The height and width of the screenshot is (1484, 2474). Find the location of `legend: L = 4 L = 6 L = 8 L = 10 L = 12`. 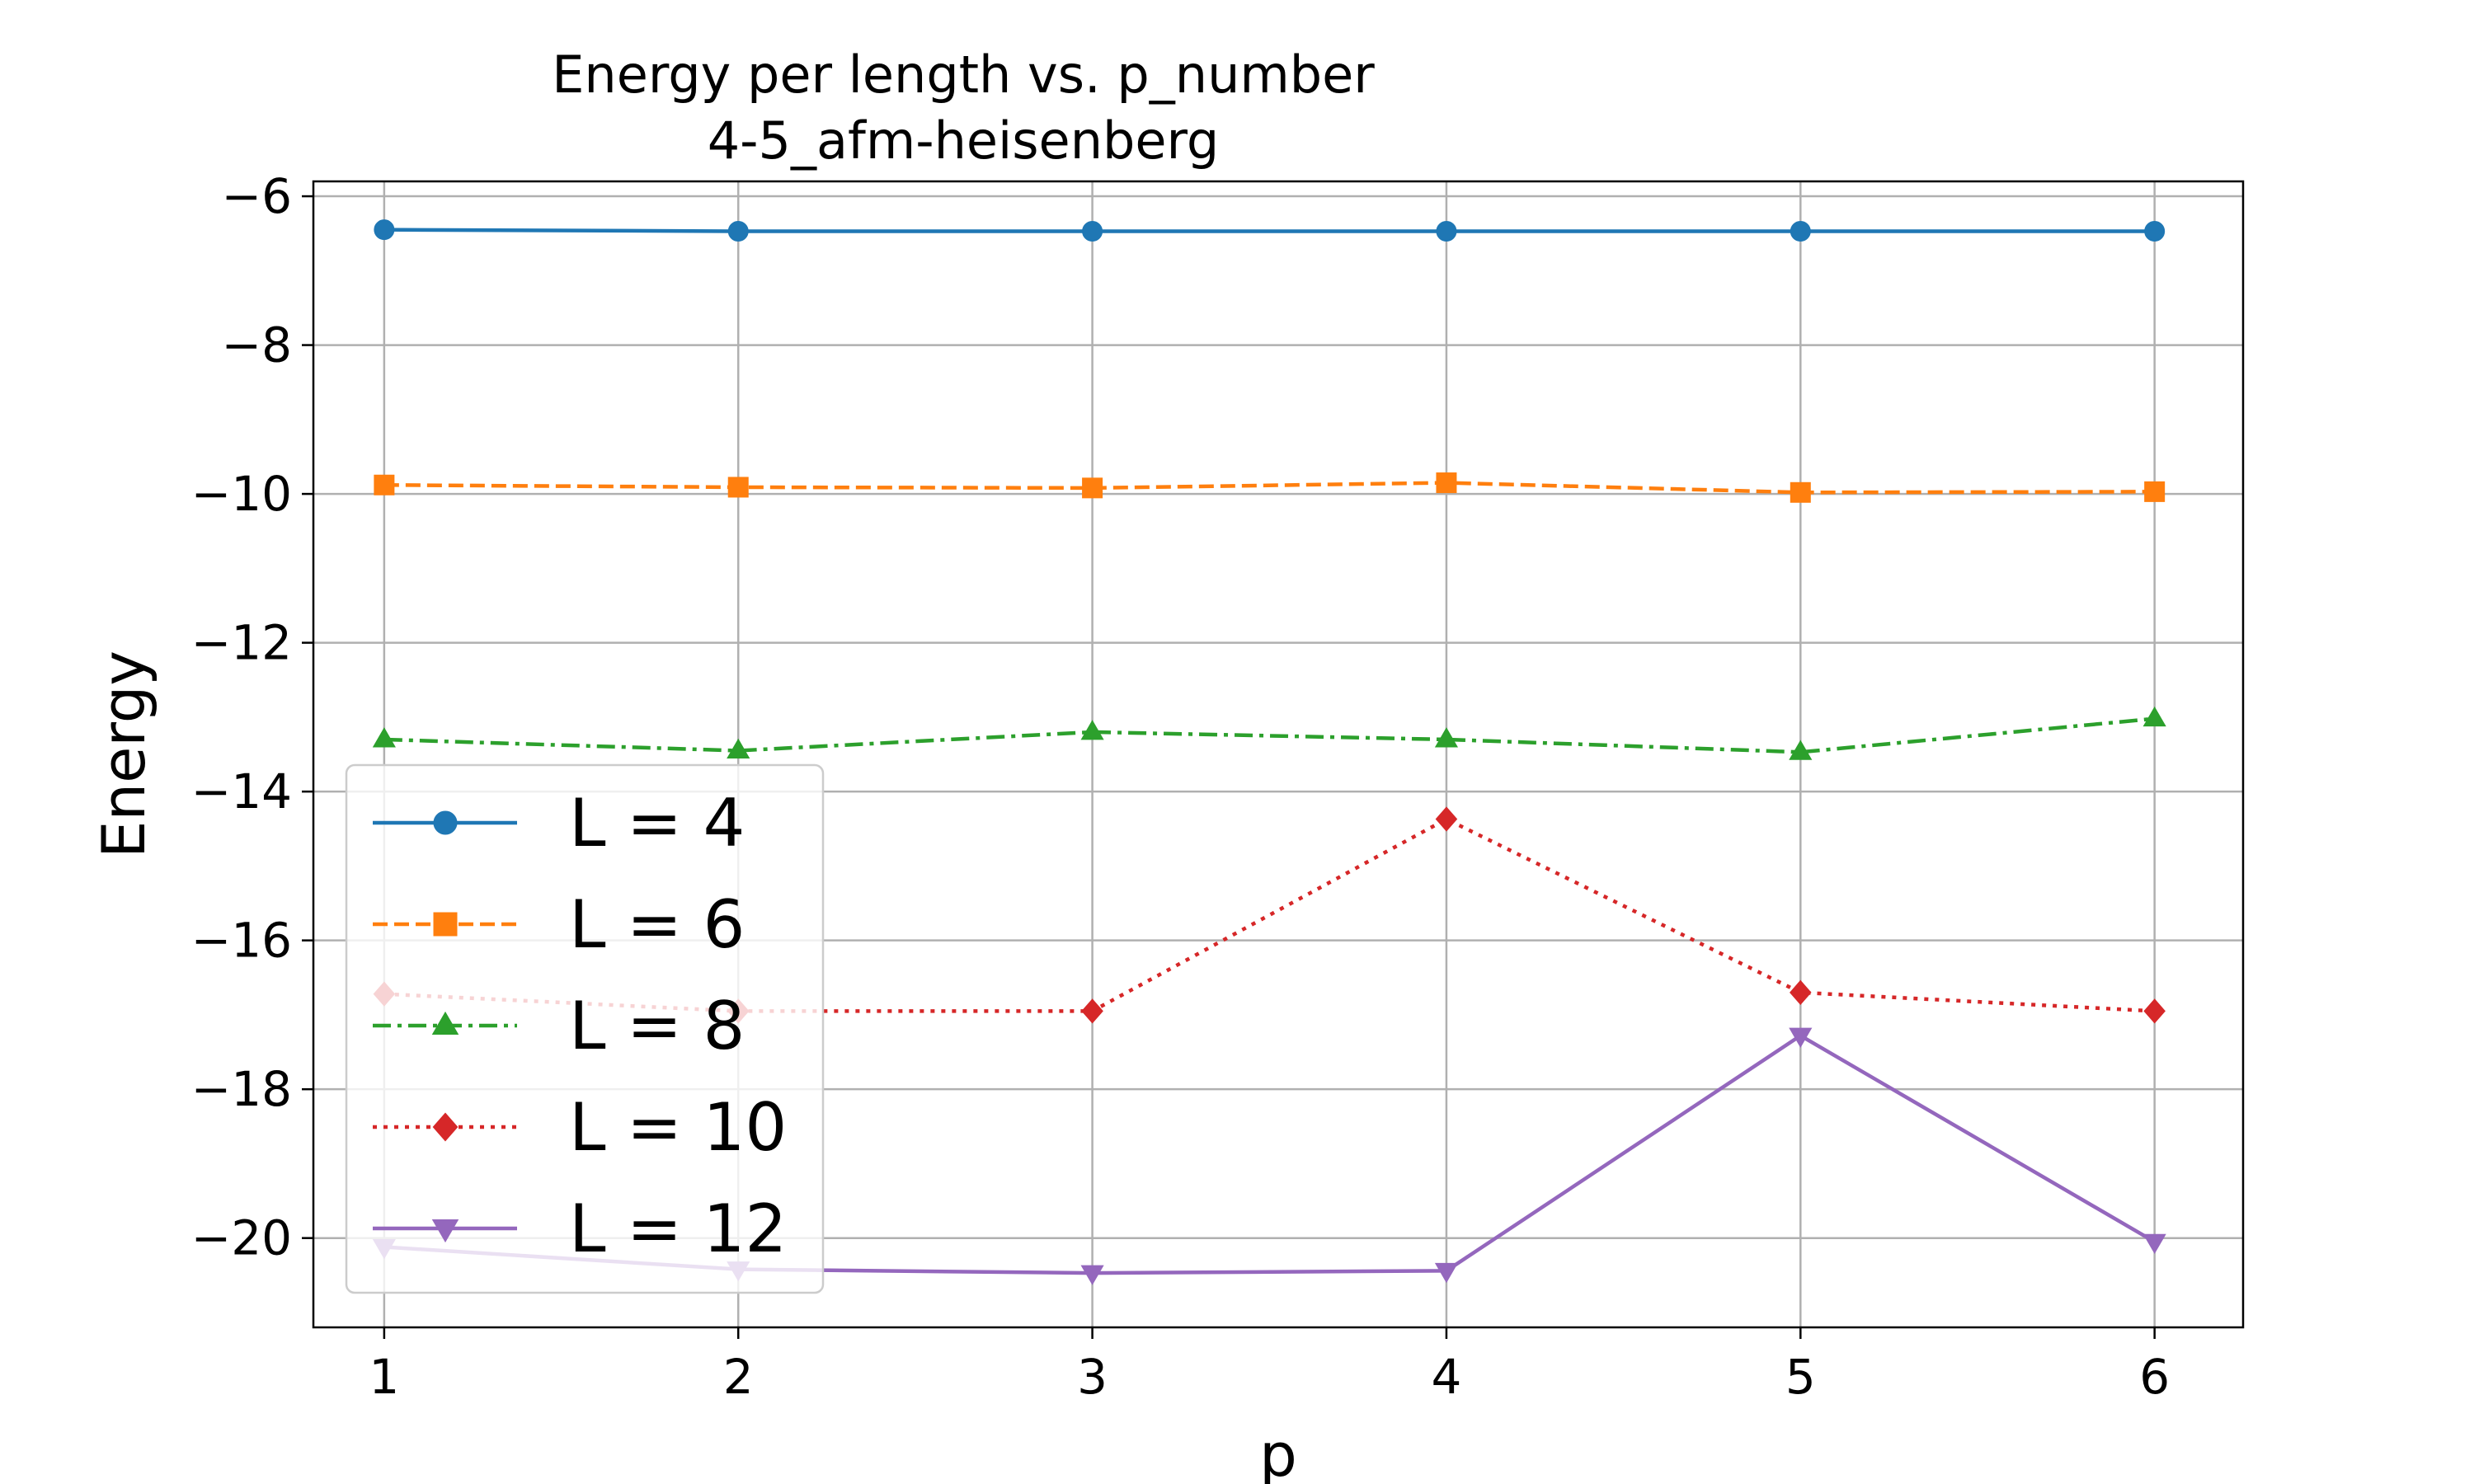

legend: L = 4 L = 6 L = 8 L = 10 L = 12 is located at coordinates (585, 1028).